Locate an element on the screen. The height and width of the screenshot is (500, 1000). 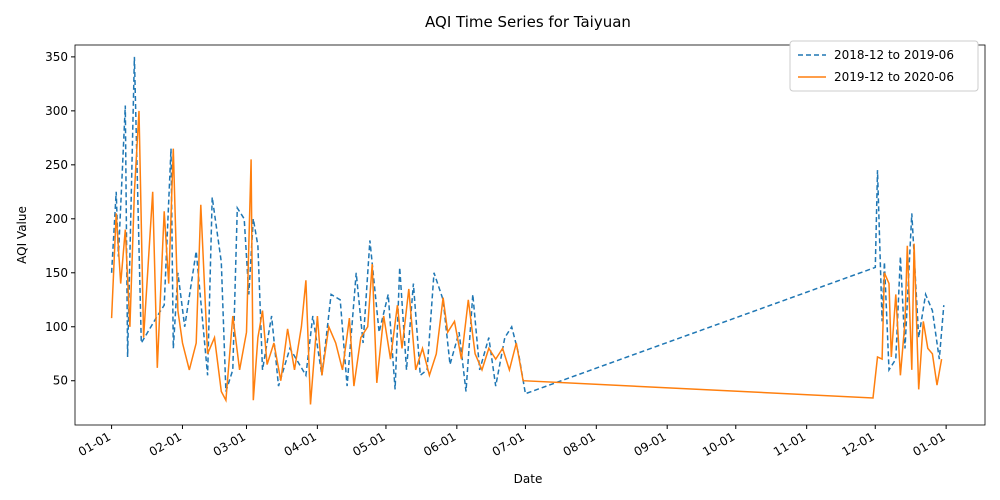
y-tick-label: 350 is located at coordinates (56, 57).